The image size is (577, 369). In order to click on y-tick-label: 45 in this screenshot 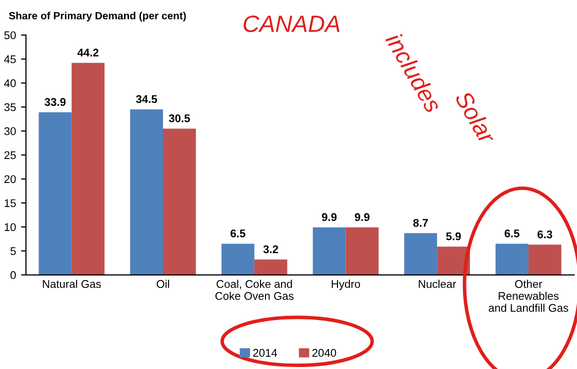, I will do `click(10, 59)`.